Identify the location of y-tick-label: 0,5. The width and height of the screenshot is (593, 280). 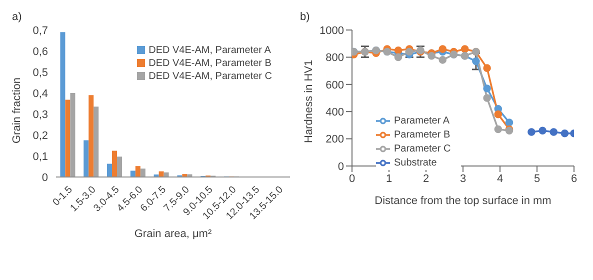
(40, 72).